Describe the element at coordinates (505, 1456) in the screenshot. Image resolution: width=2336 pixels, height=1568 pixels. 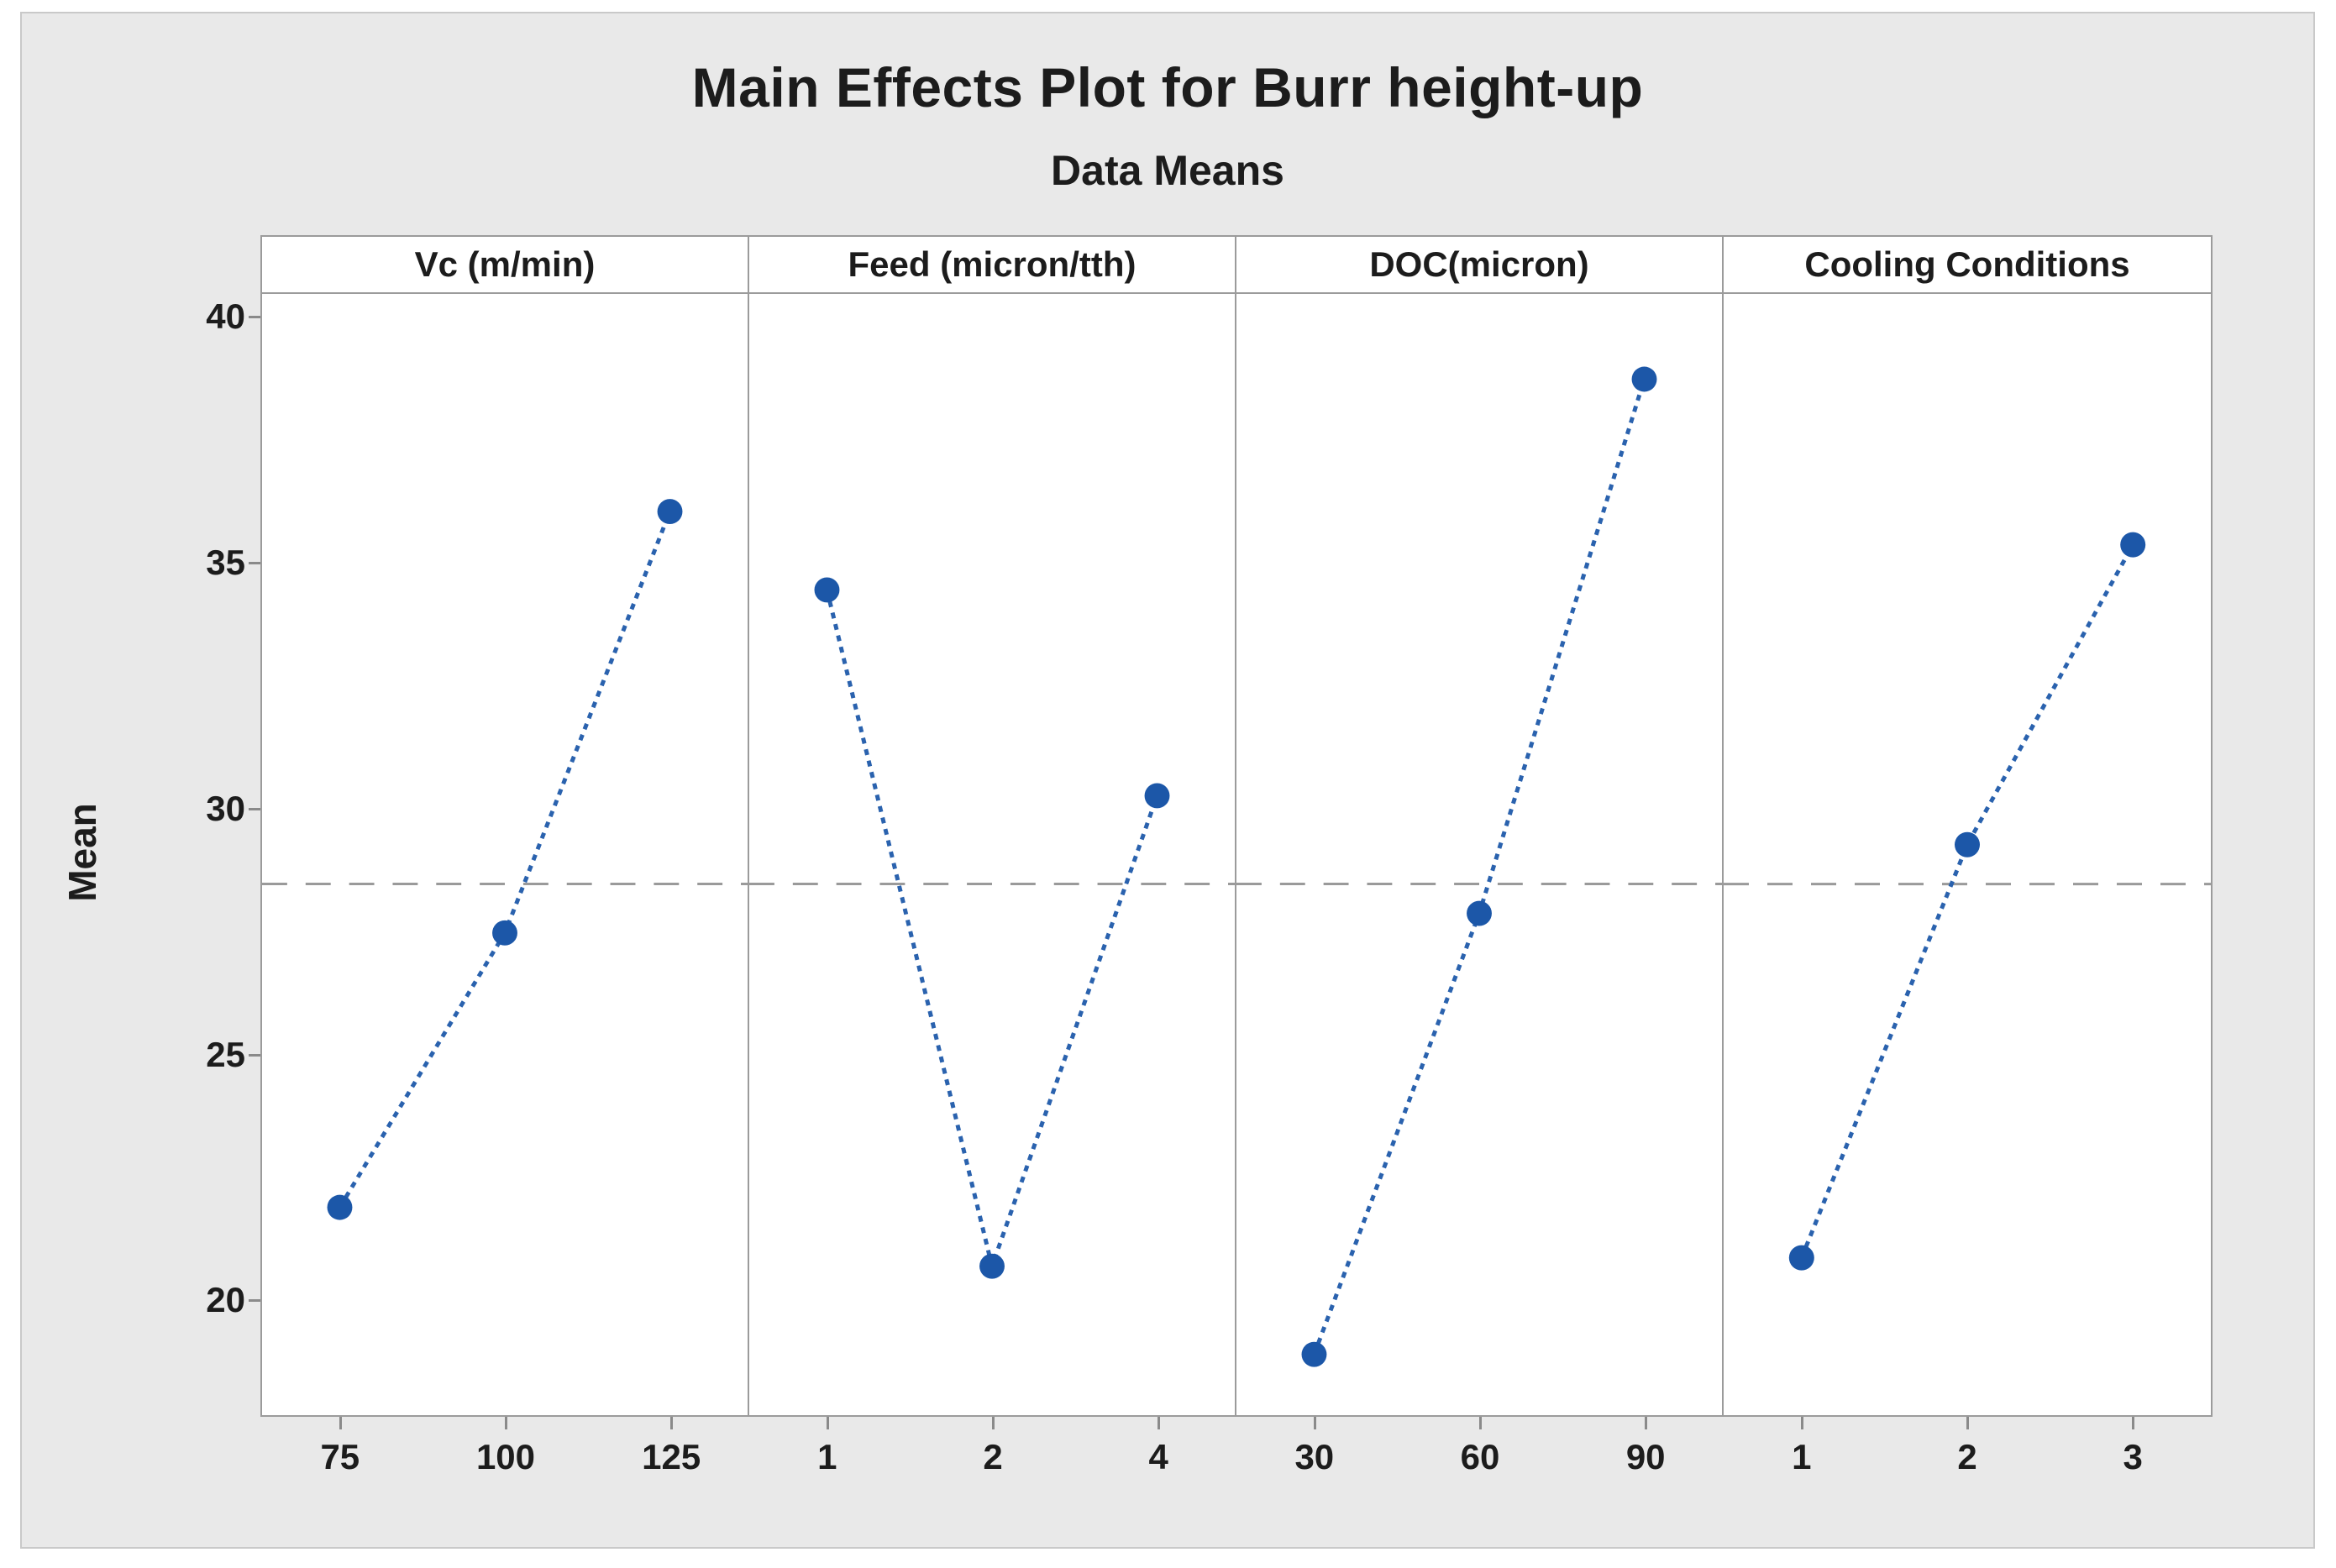
I see `x-tick-label: 100` at that location.